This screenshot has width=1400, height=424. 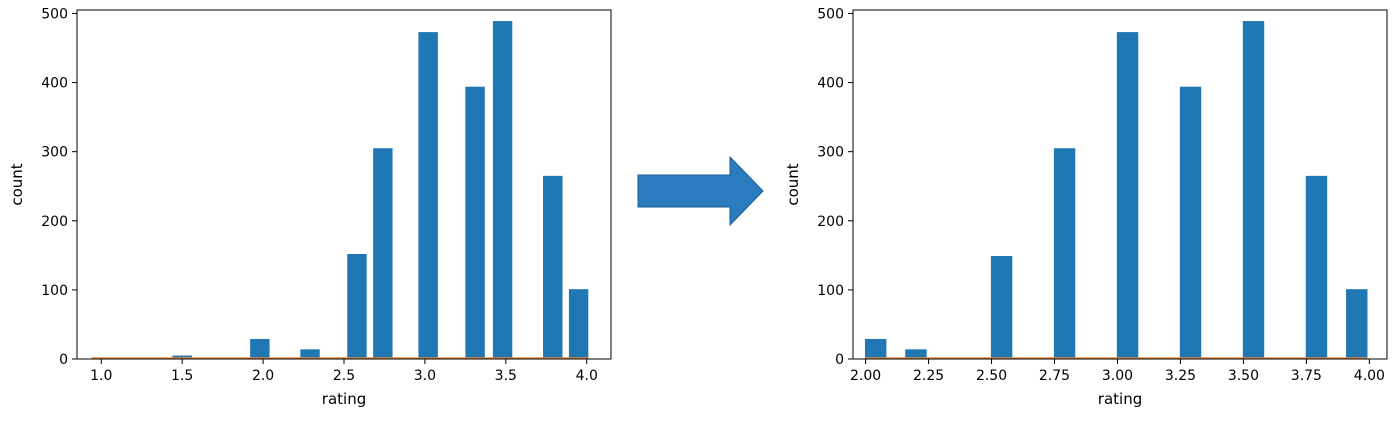 I want to click on x-tick-label: 3.00, so click(x=1117, y=376).